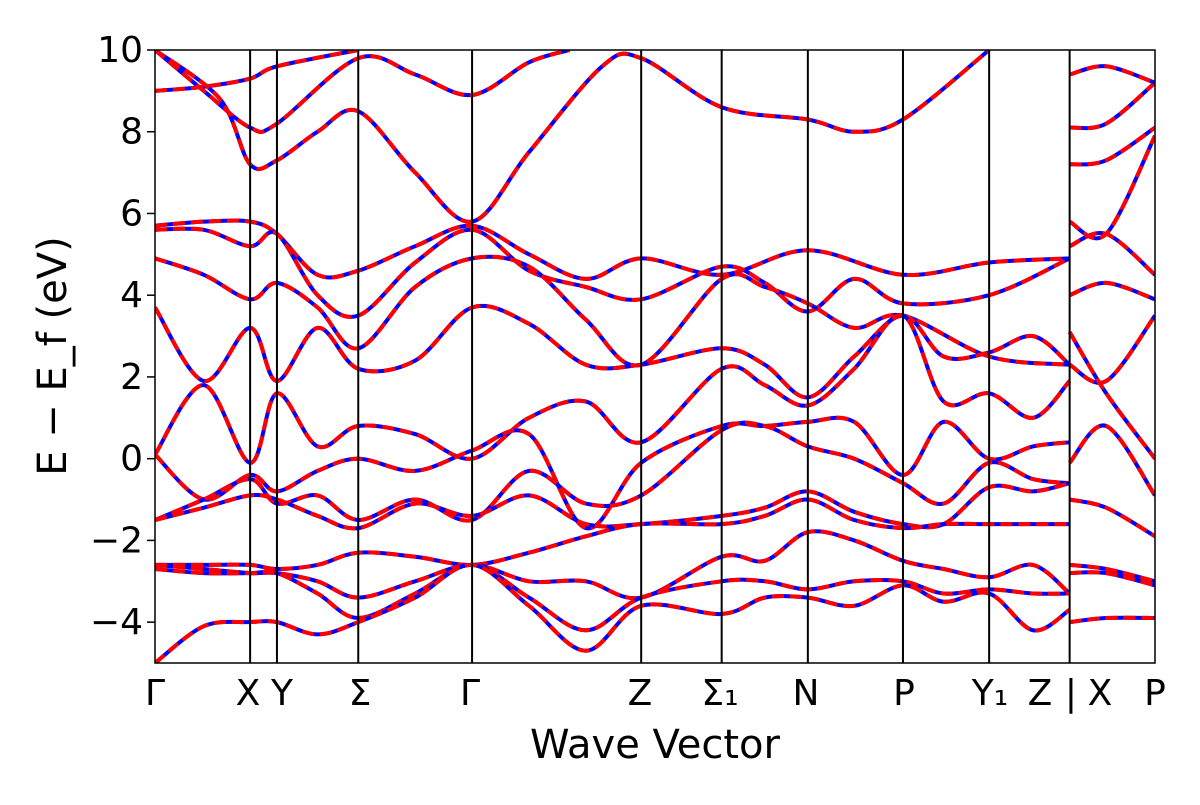 The height and width of the screenshot is (805, 1200). Describe the element at coordinates (282, 693) in the screenshot. I see `kpoint-label: Y` at that location.